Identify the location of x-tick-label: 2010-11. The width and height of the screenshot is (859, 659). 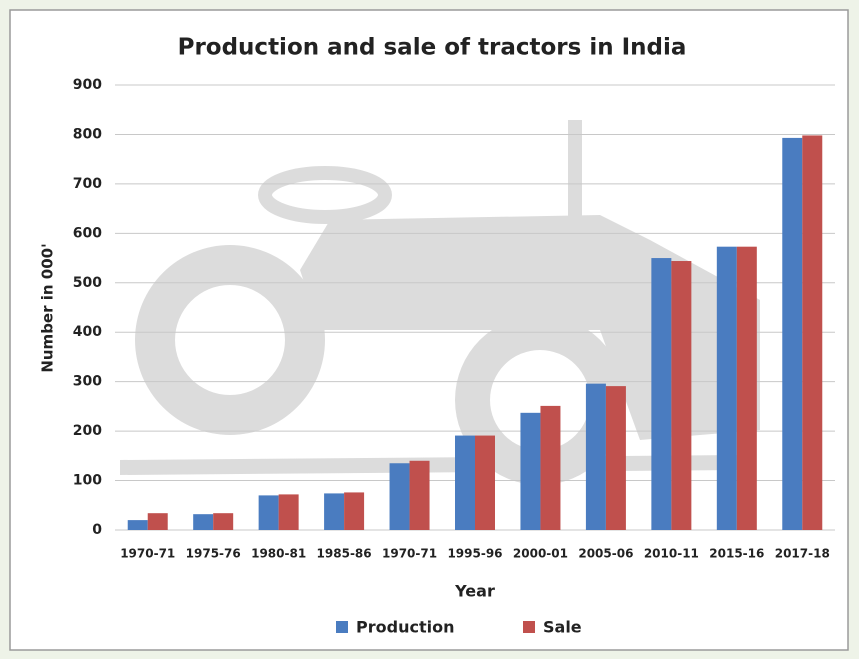
(671, 554).